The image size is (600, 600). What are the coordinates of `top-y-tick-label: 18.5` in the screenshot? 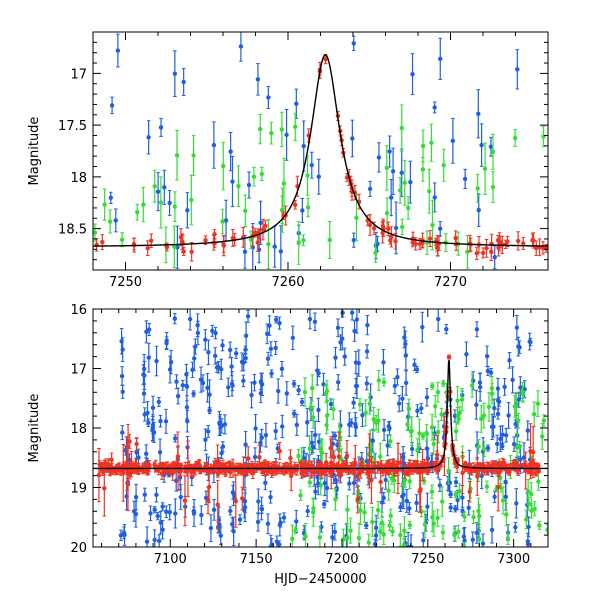 It's located at (72, 230).